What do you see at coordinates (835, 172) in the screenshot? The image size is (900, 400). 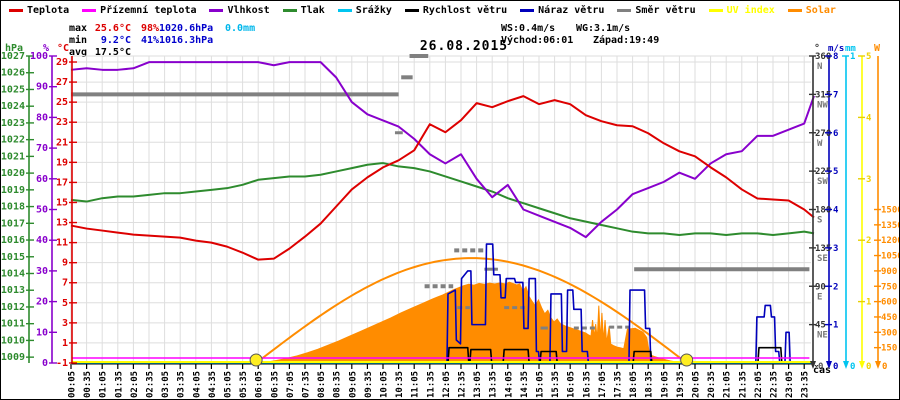 I see `wind-speed-tick-label: 5` at bounding box center [835, 172].